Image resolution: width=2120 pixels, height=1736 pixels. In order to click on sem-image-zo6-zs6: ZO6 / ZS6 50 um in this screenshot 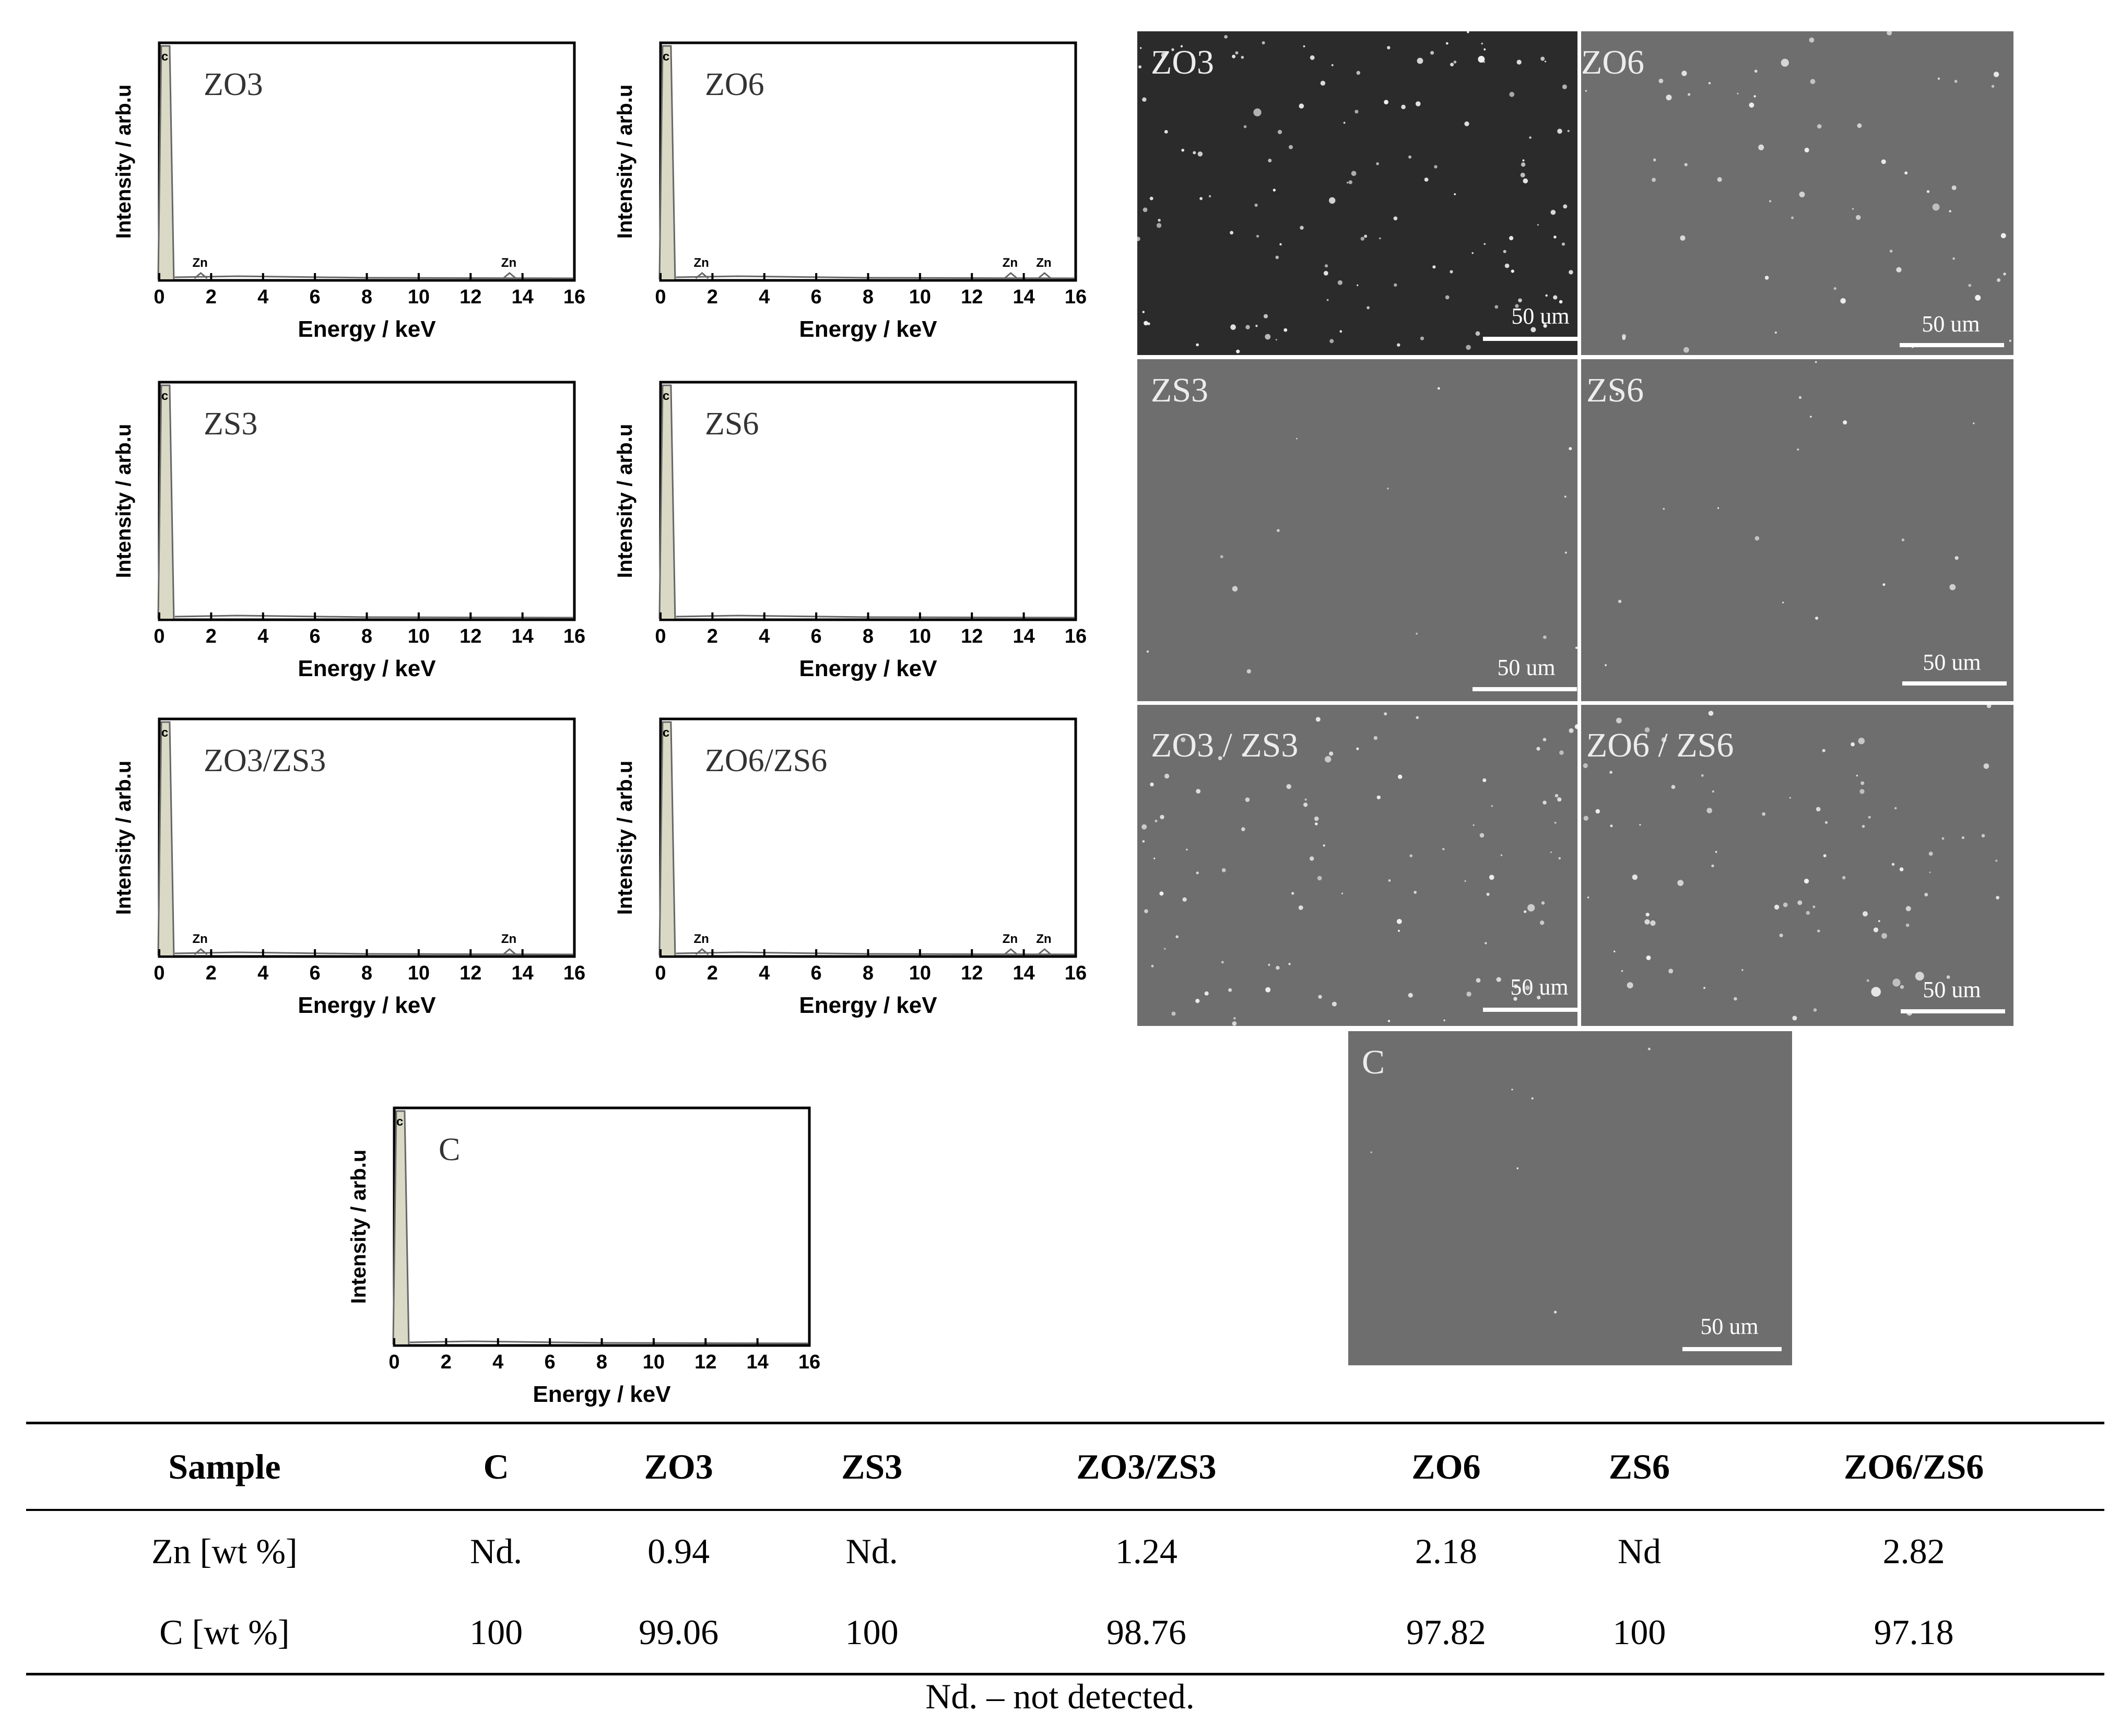, I will do `click(1797, 865)`.